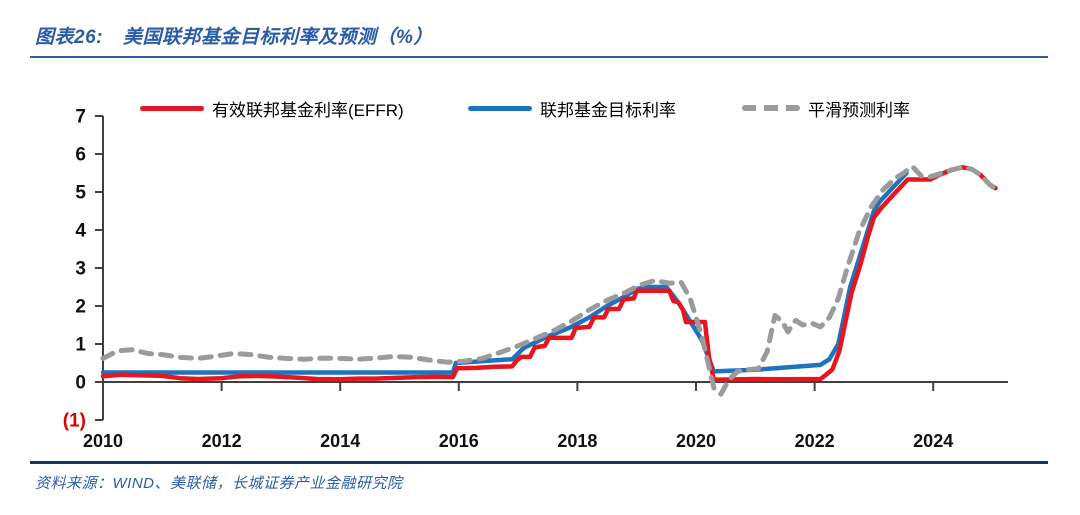 This screenshot has width=1080, height=515. What do you see at coordinates (172, 108) in the screenshot?
I see `red-line-swatch-icon` at bounding box center [172, 108].